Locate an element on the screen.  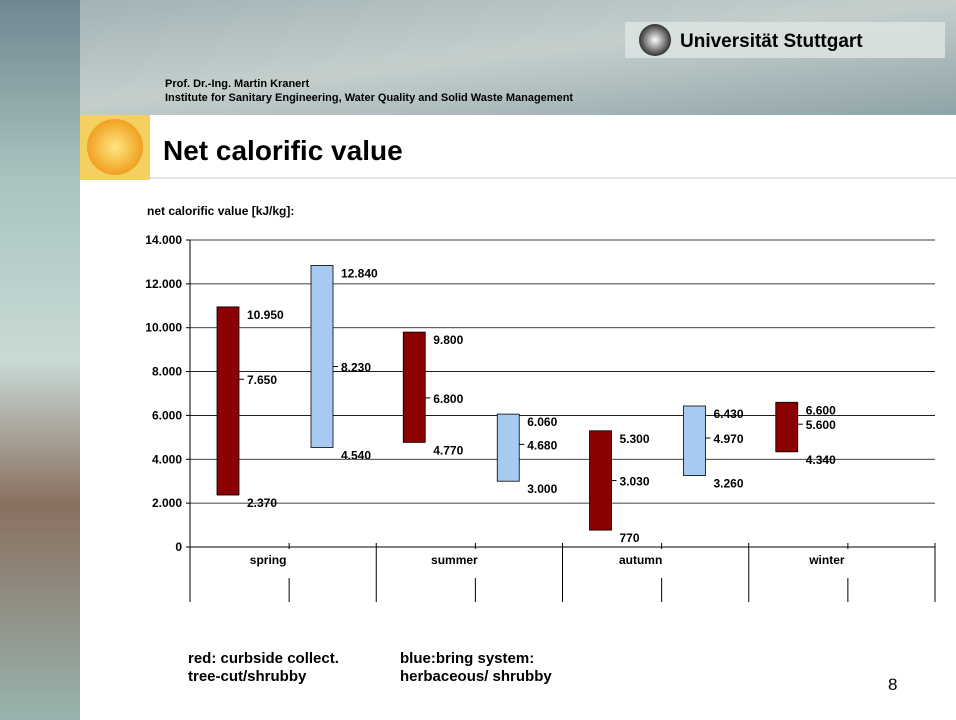
y-tick-label: 2.000 is located at coordinates (167, 503).